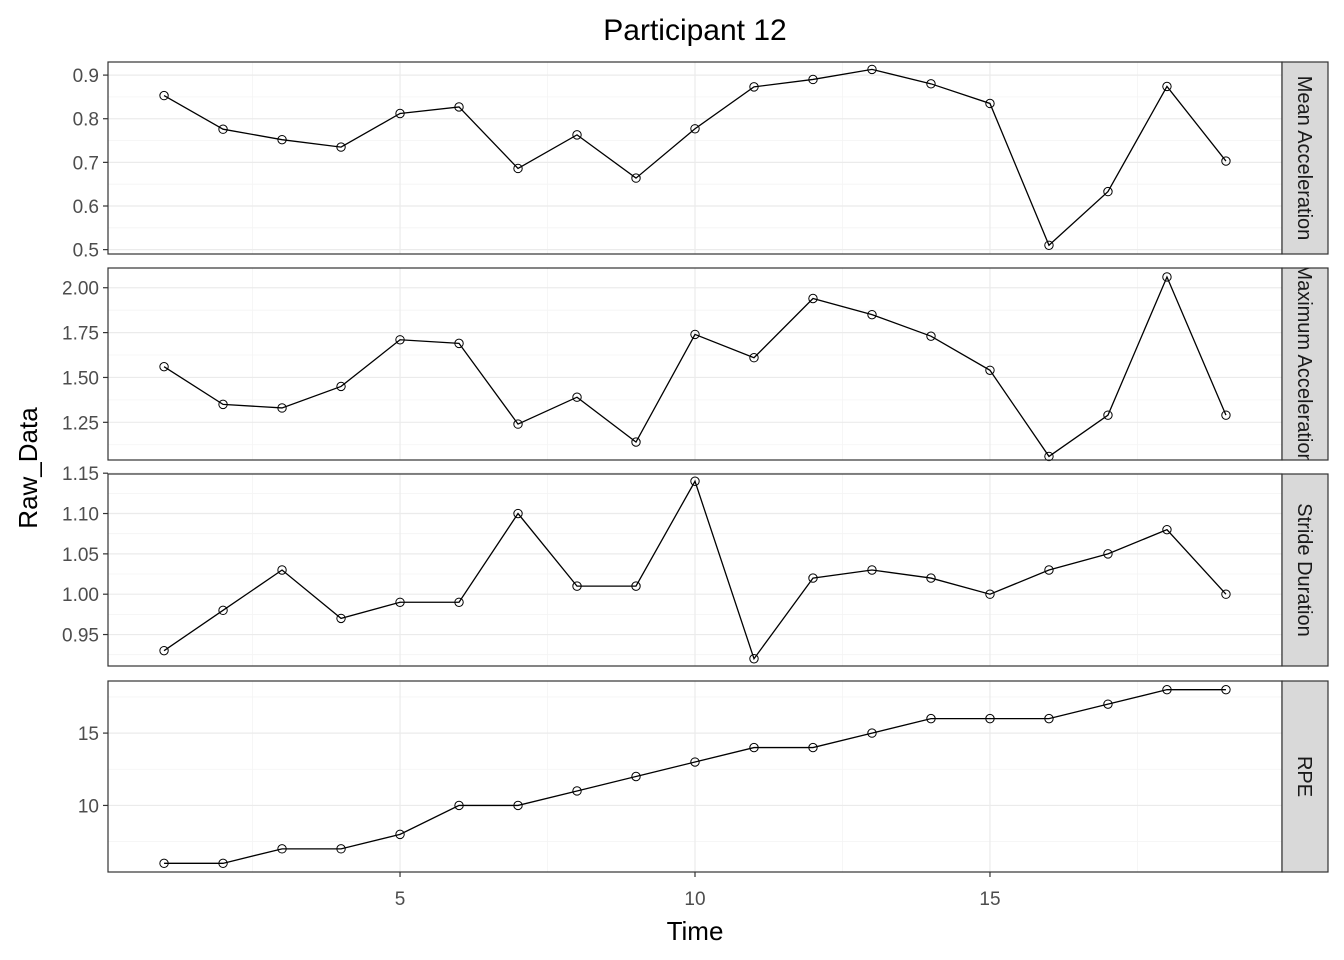 The width and height of the screenshot is (1344, 960). I want to click on facet-strip-label: Mean Acceleration, so click(1304, 158).